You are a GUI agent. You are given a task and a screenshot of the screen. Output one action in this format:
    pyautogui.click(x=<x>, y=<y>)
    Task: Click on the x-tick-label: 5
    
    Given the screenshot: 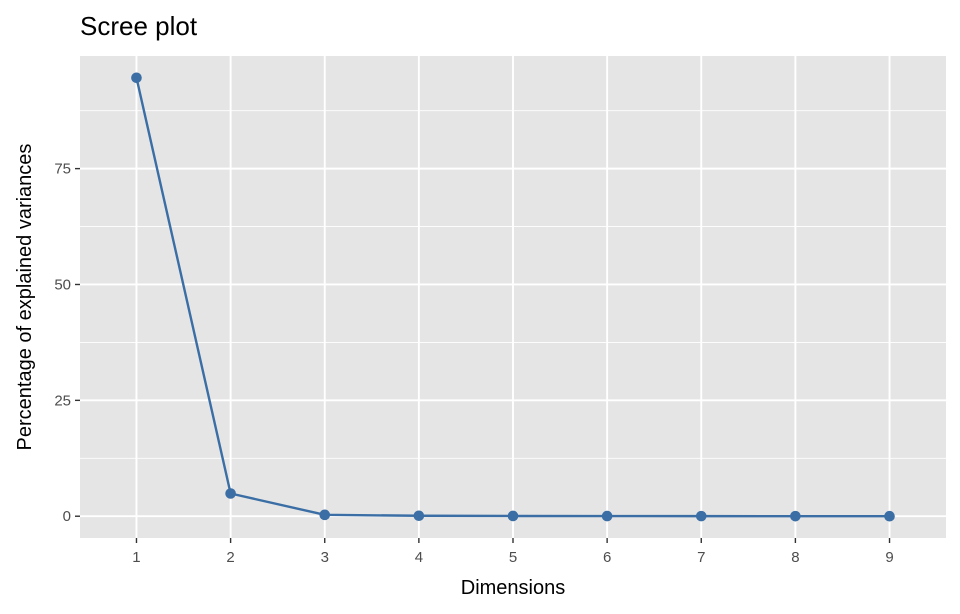 What is the action you would take?
    pyautogui.click(x=513, y=557)
    